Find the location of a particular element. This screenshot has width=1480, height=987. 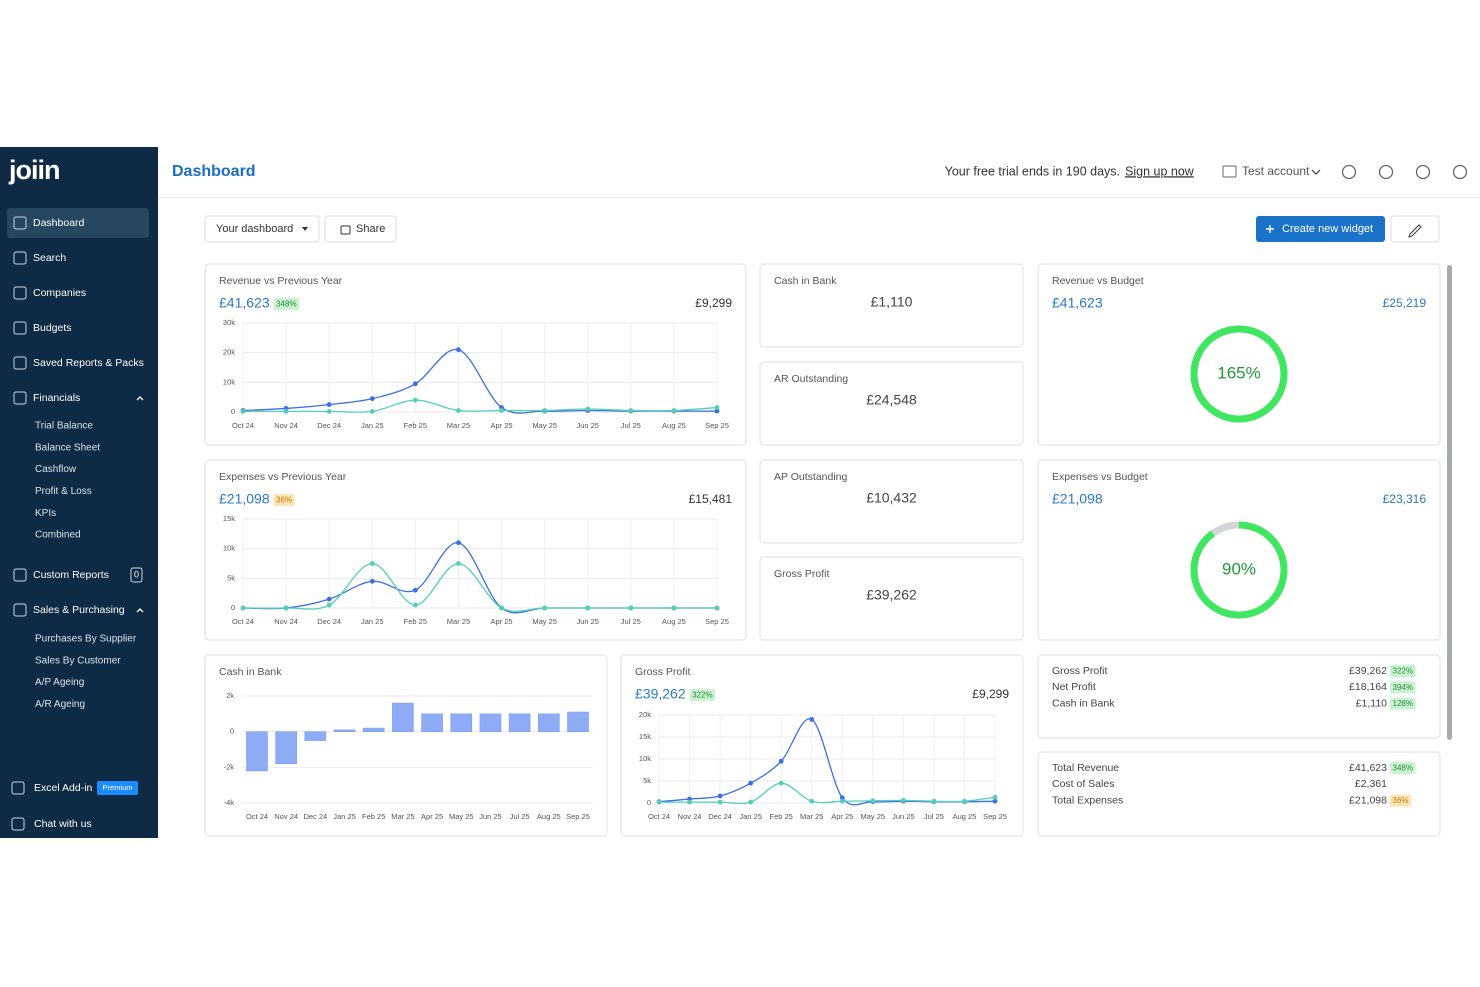

nav-item: Search is located at coordinates (49, 258).